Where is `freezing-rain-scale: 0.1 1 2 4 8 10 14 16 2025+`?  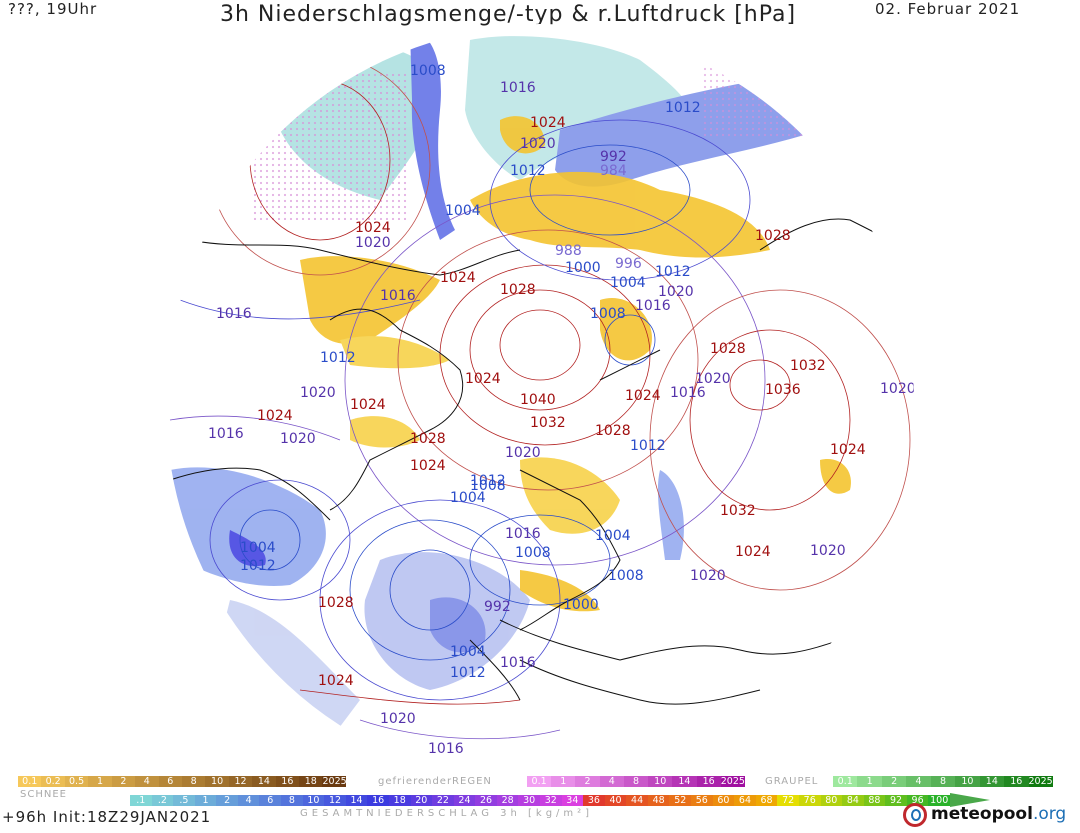 freezing-rain-scale: 0.1 1 2 4 8 10 14 16 2025+ is located at coordinates (640, 781).